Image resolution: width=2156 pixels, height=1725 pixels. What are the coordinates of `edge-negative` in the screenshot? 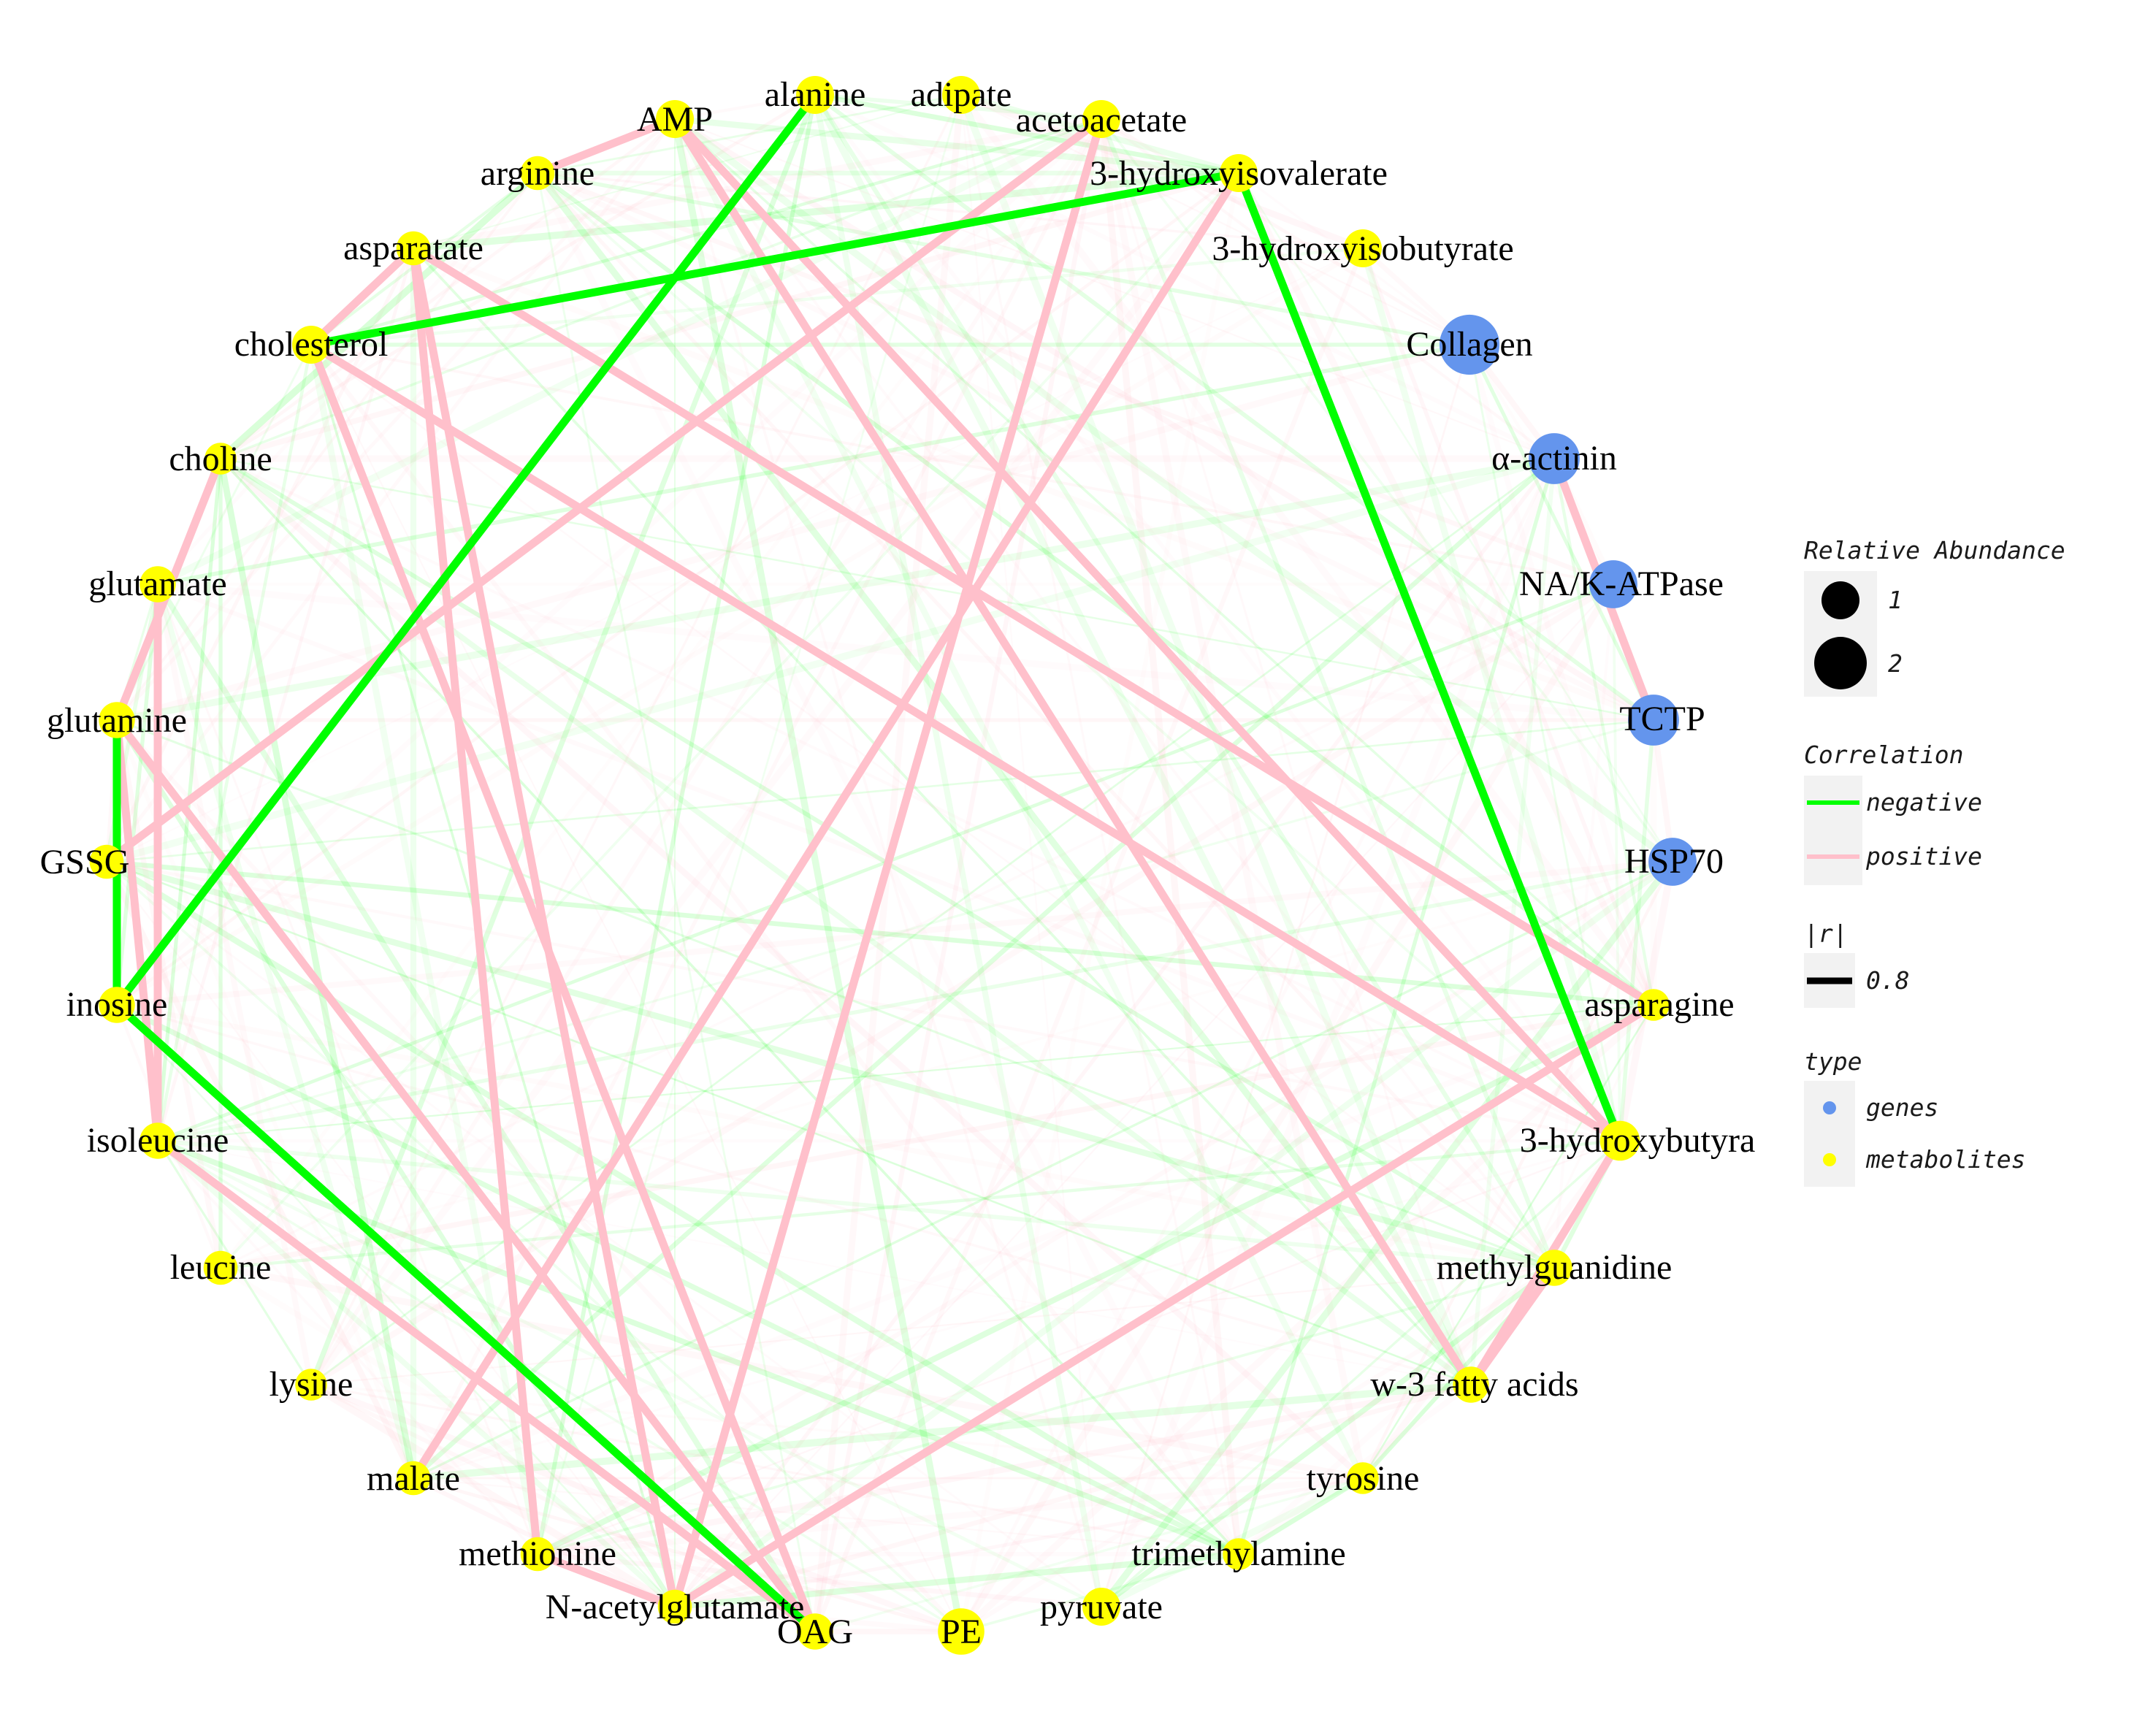 It's located at (1429, 657).